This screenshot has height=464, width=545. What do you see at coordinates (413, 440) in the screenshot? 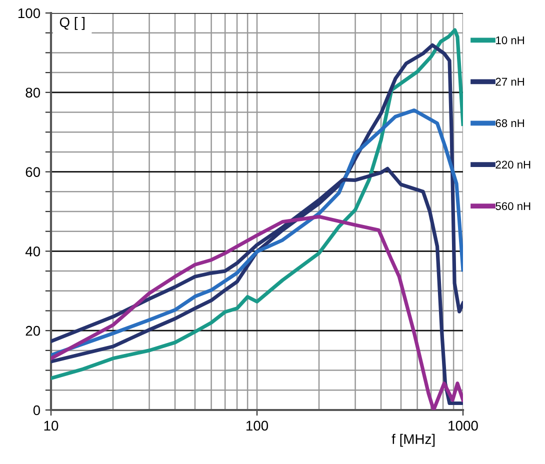
I see `x-axis-title: f [MHz]` at bounding box center [413, 440].